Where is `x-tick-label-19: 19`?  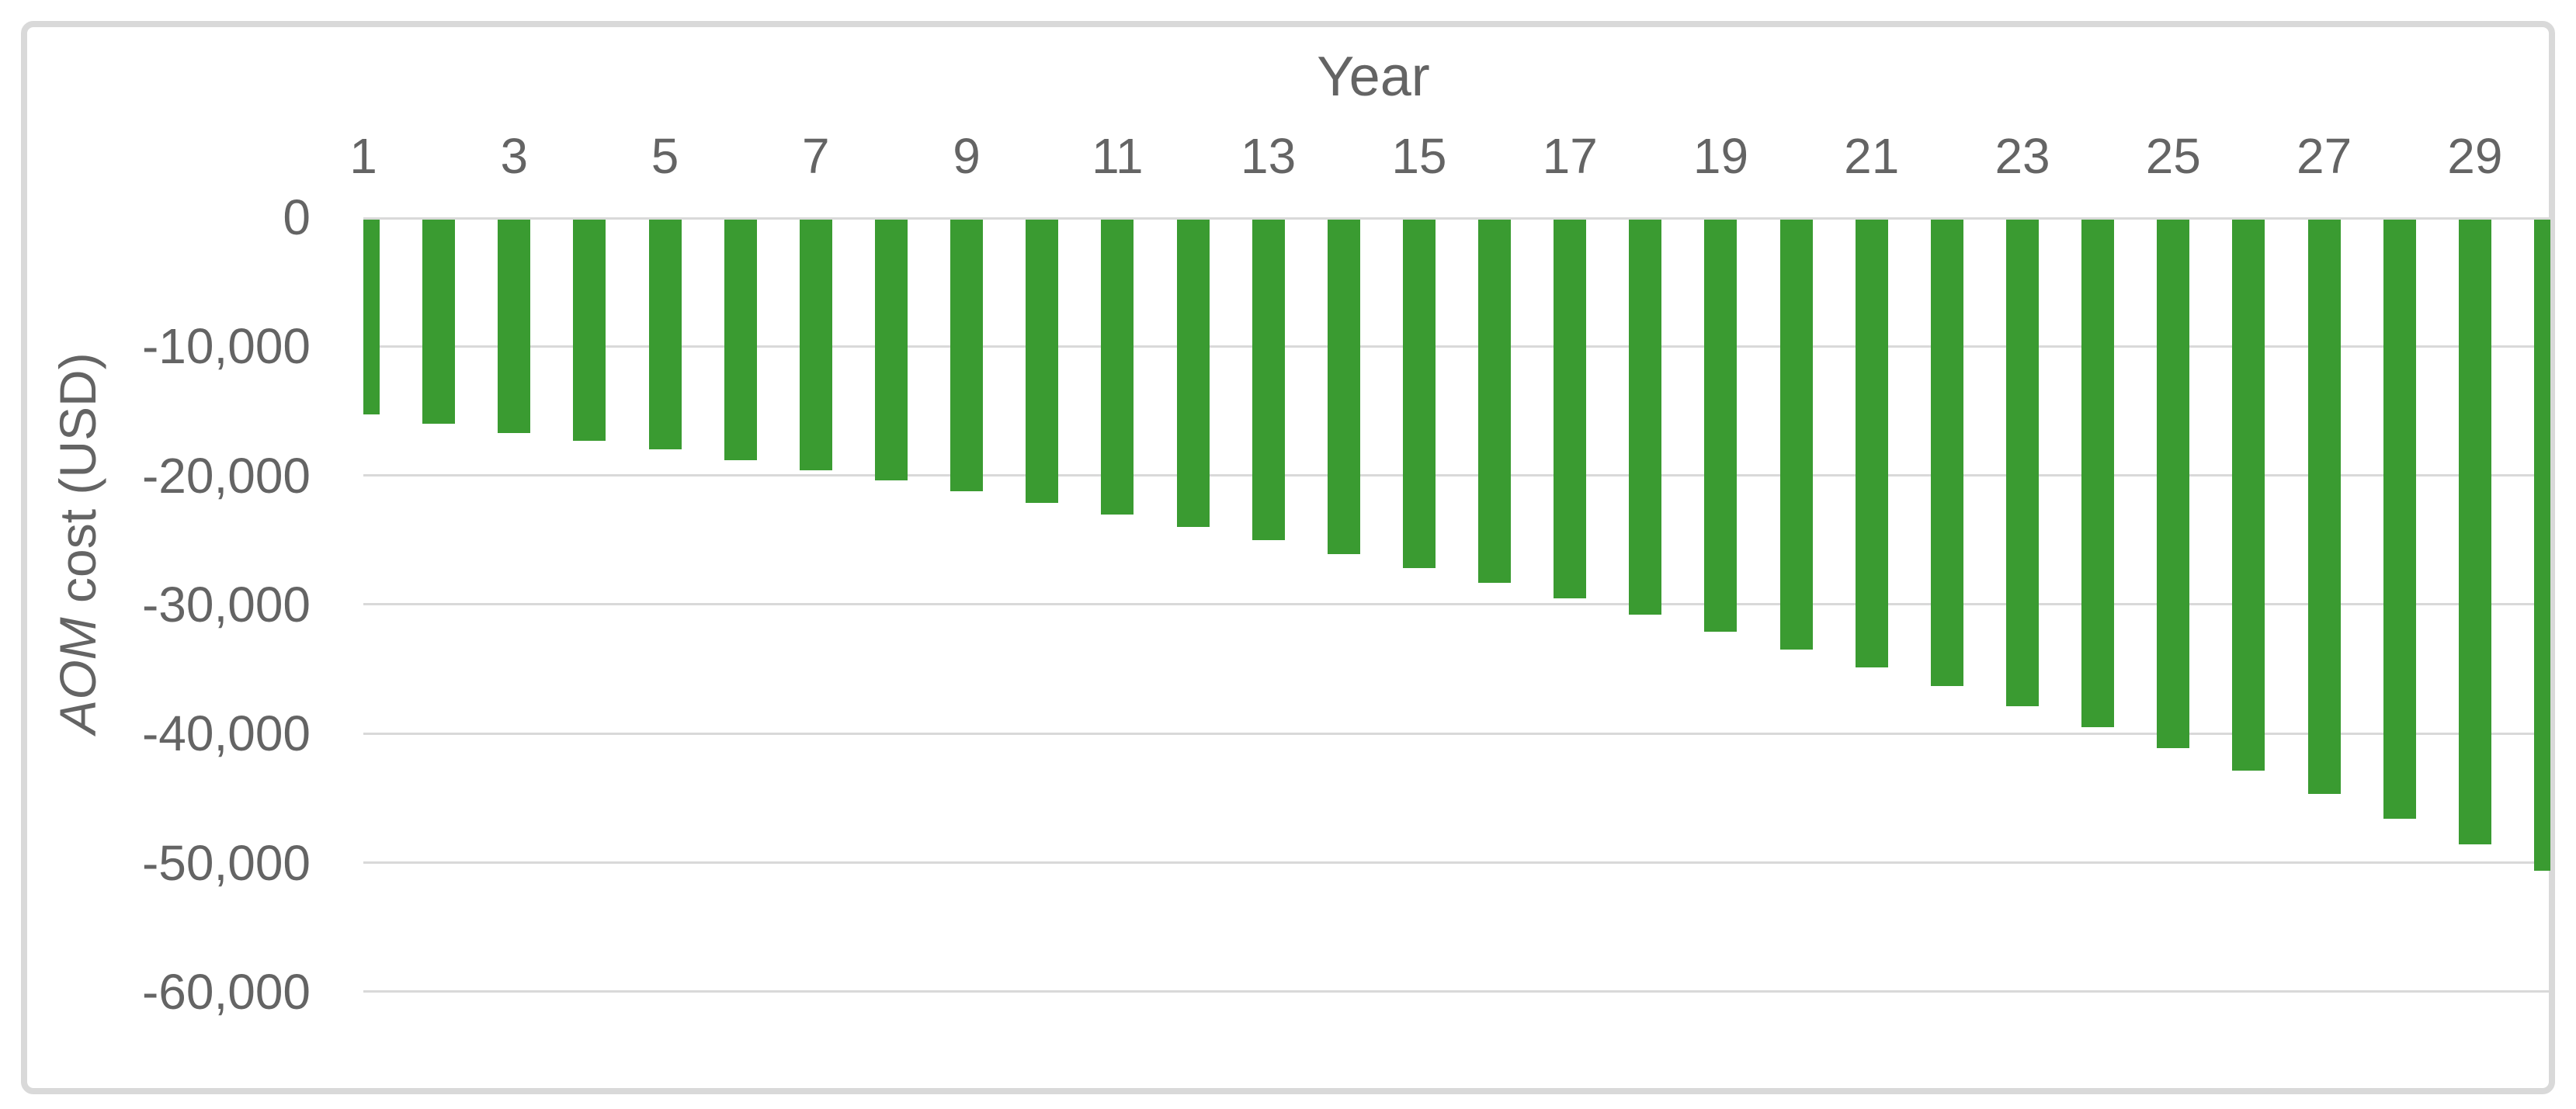
x-tick-label-19: 19 is located at coordinates (1720, 156).